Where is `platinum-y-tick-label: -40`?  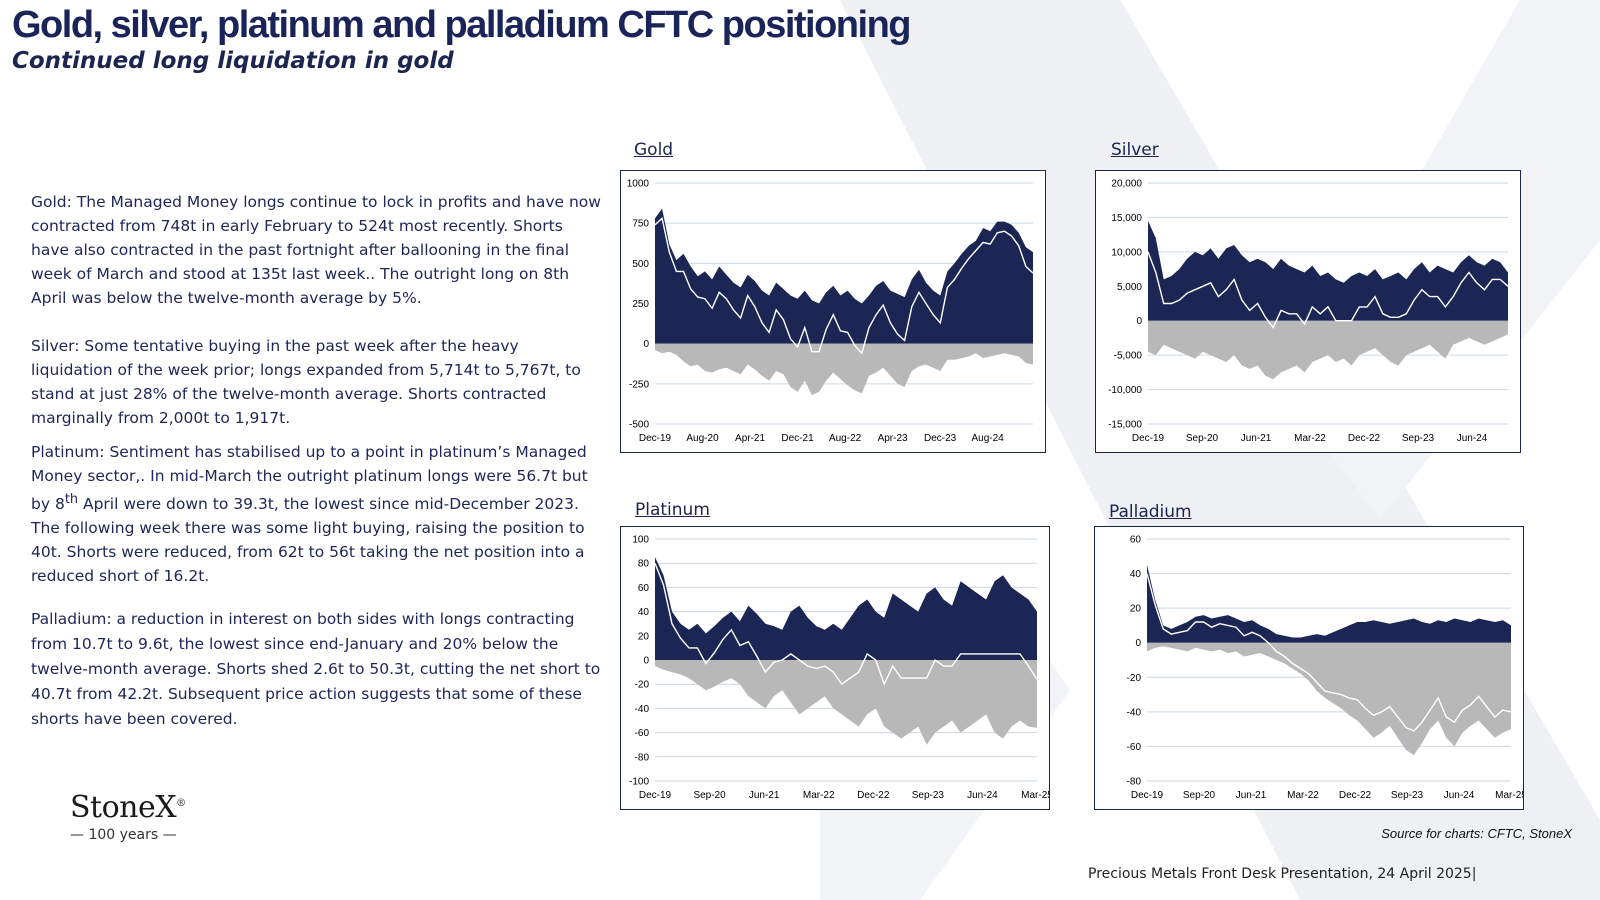
platinum-y-tick-label: -40 is located at coordinates (642, 709).